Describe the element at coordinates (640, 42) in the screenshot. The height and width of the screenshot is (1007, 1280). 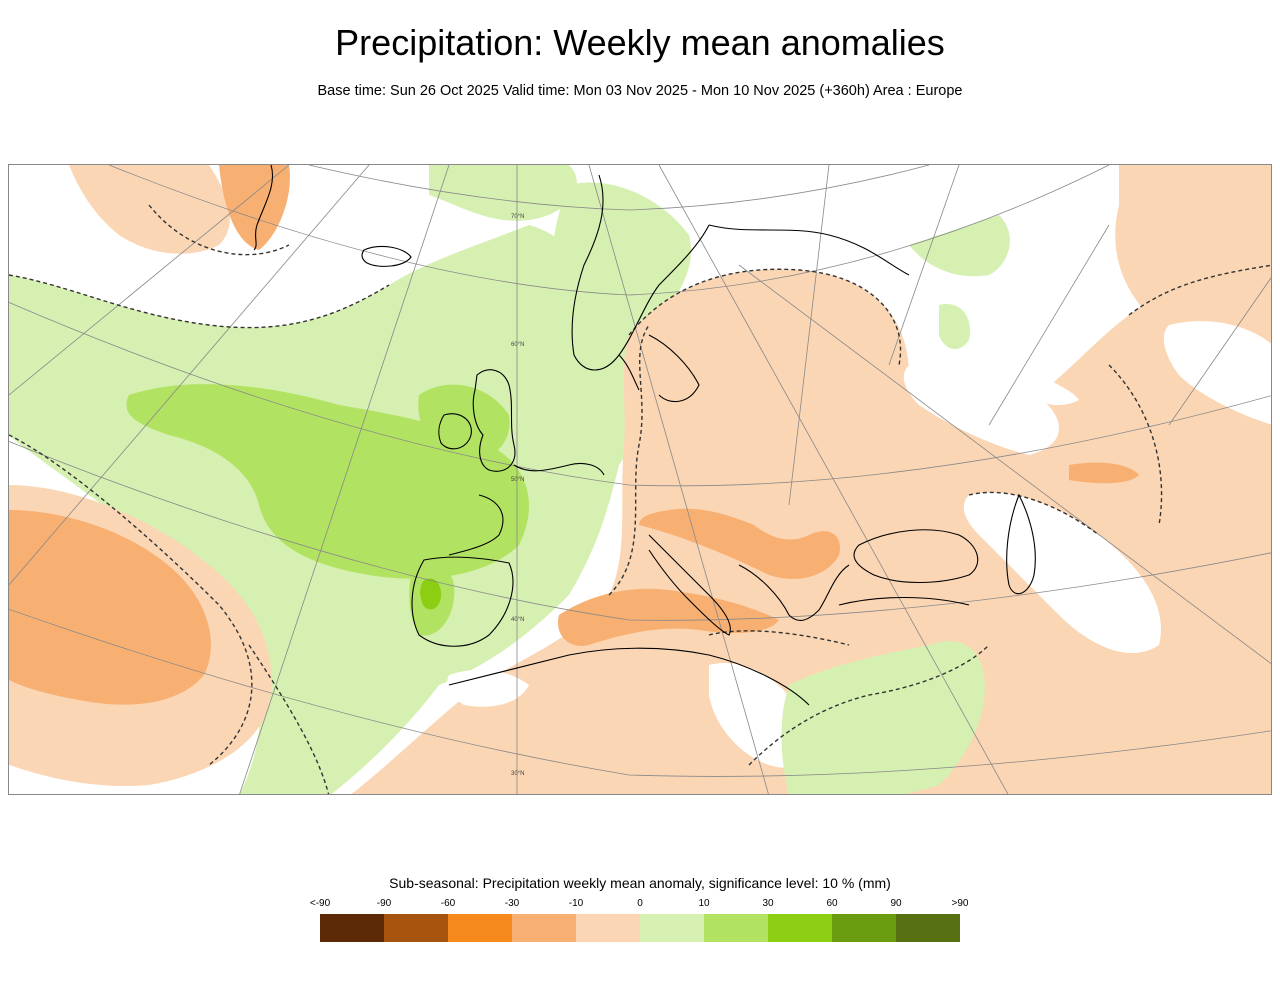
I see `page-title: Precipitation: Weekly mean anomalies` at that location.